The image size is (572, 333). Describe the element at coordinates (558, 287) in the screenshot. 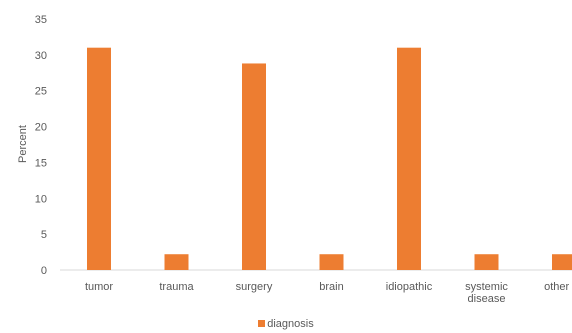

I see `x-tick-label: other ca` at that location.